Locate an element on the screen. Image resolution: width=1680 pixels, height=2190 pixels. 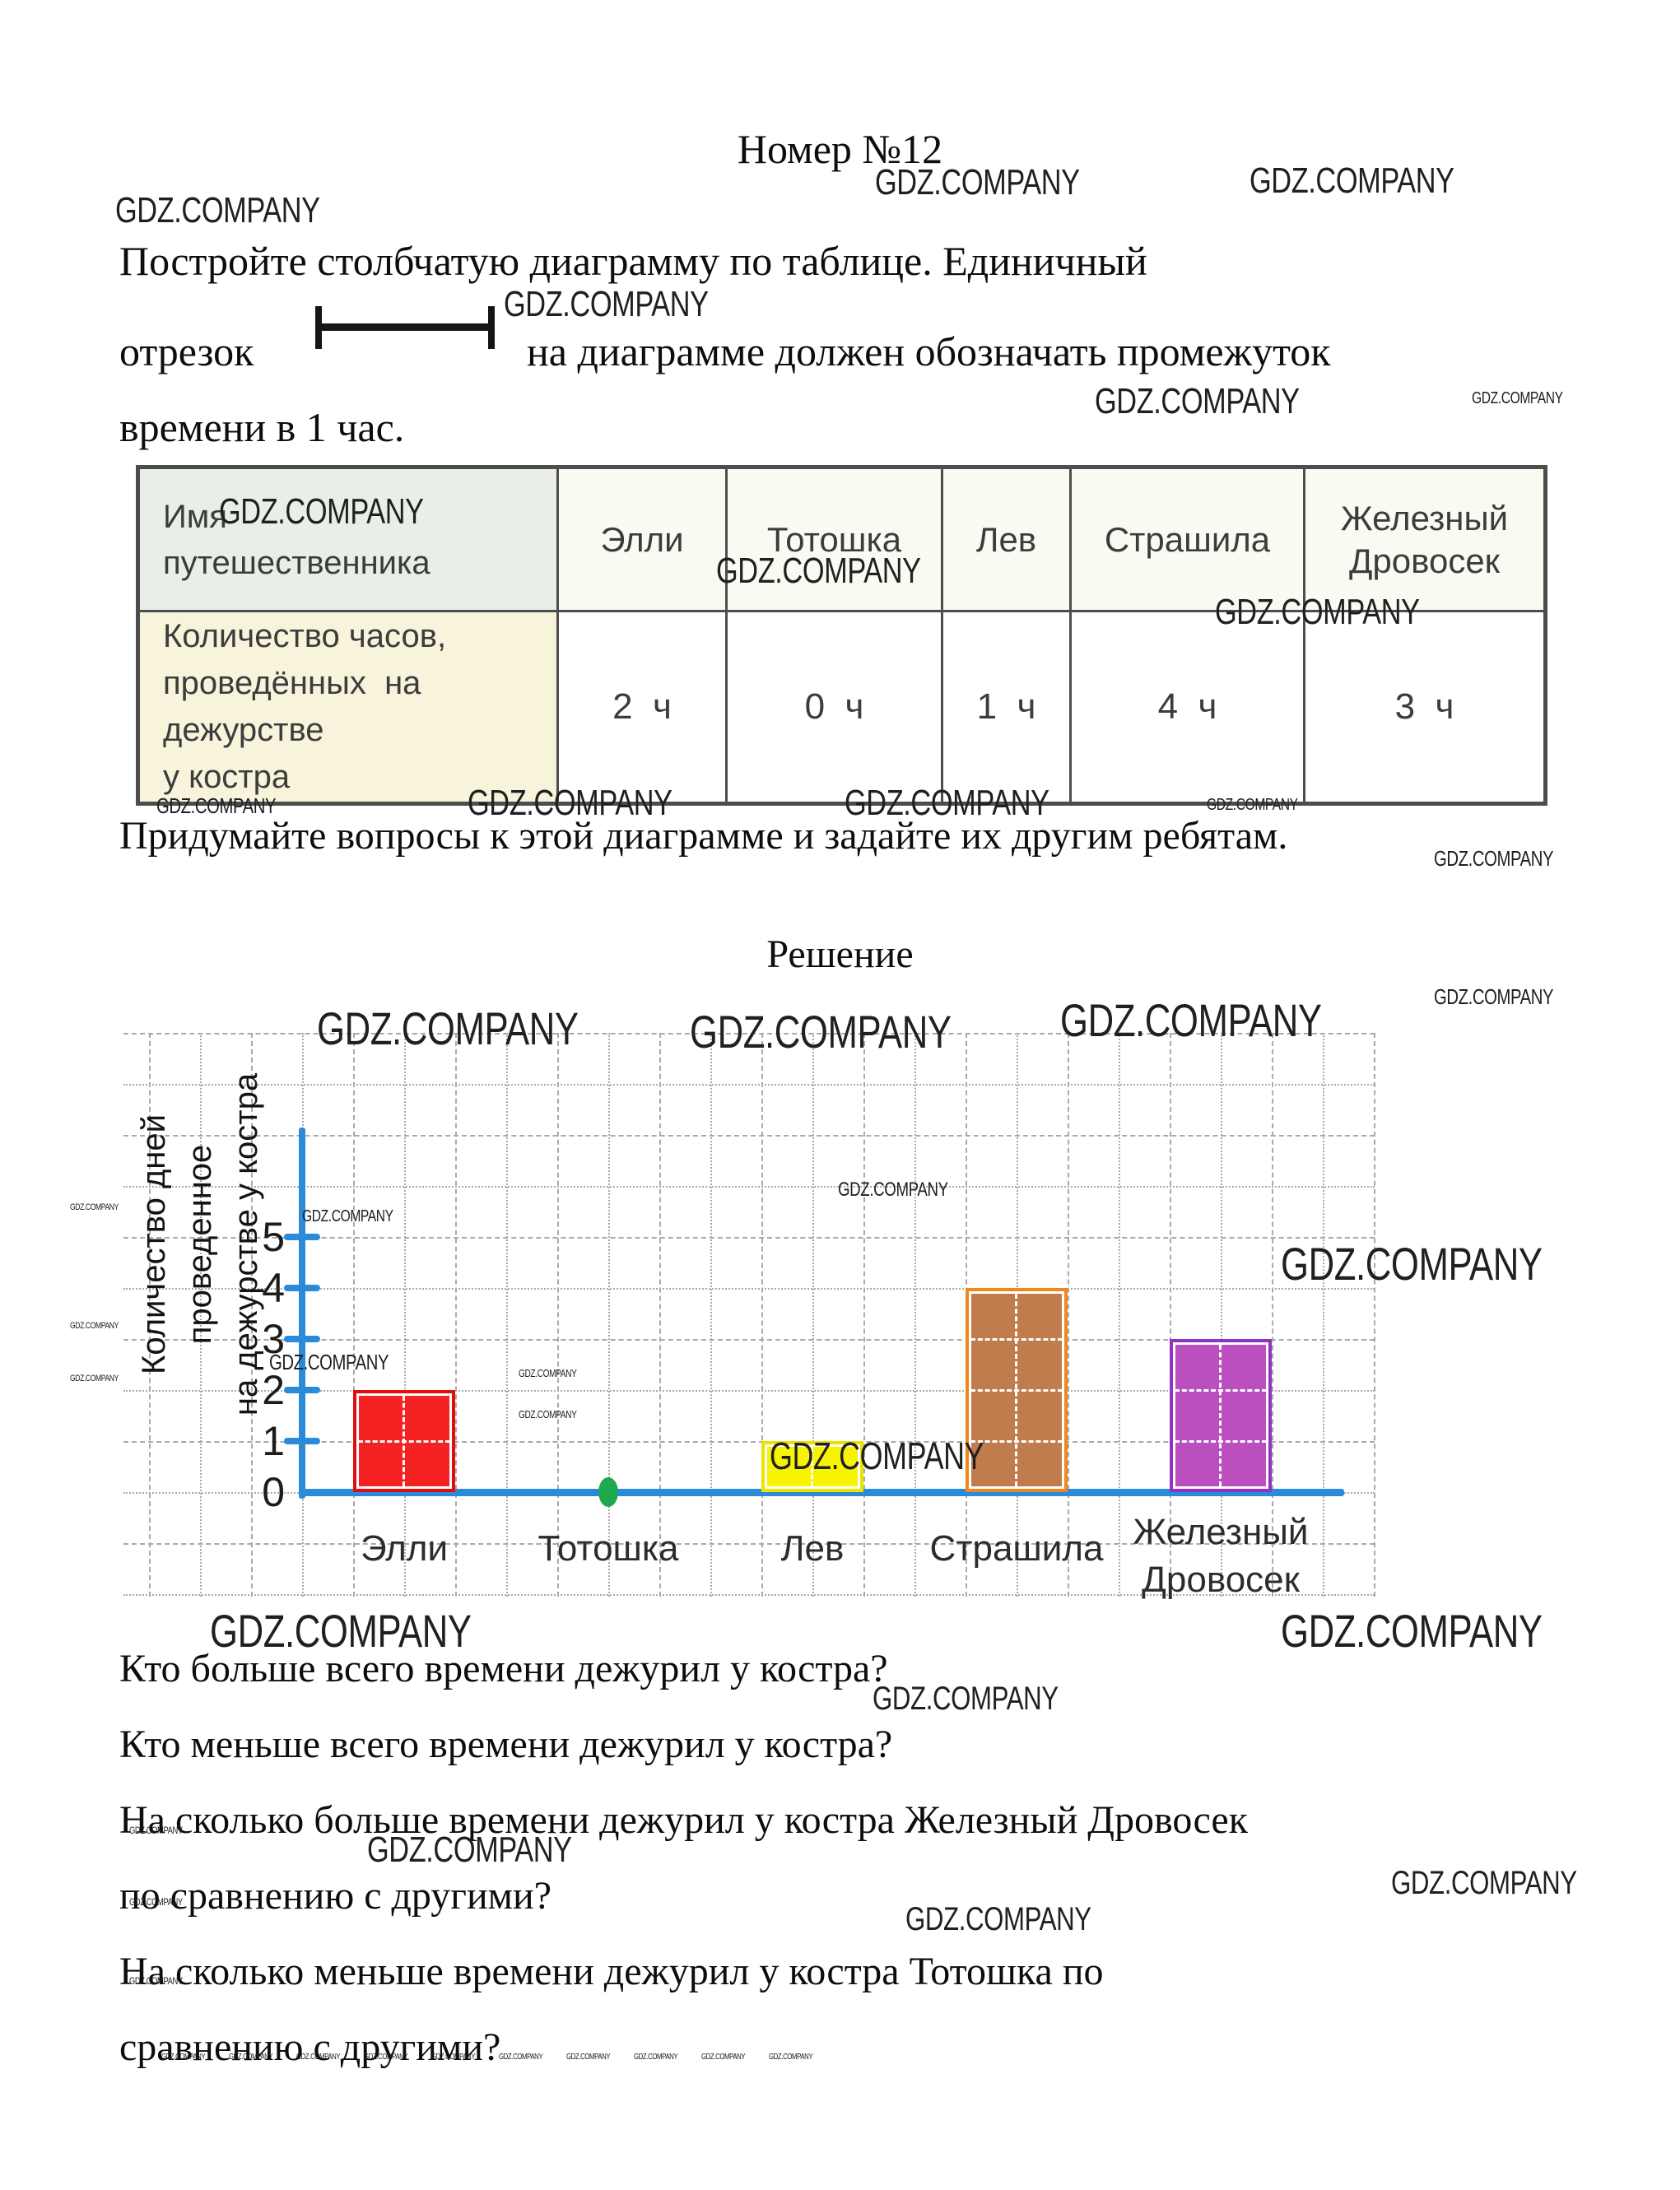
x-category-label: Элли is located at coordinates (404, 1548).